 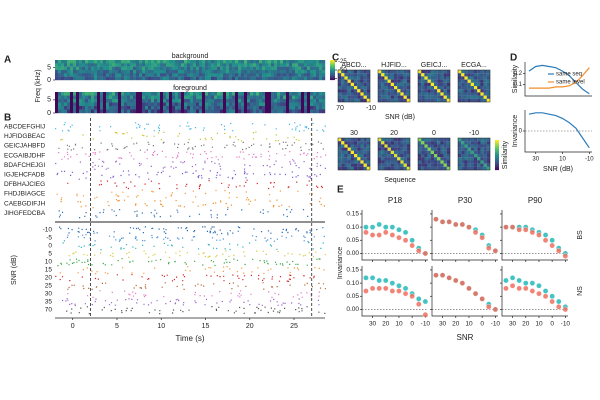 What do you see at coordinates (24, 155) in the screenshot?
I see `sequence-label: ECGAIBJDHF` at bounding box center [24, 155].